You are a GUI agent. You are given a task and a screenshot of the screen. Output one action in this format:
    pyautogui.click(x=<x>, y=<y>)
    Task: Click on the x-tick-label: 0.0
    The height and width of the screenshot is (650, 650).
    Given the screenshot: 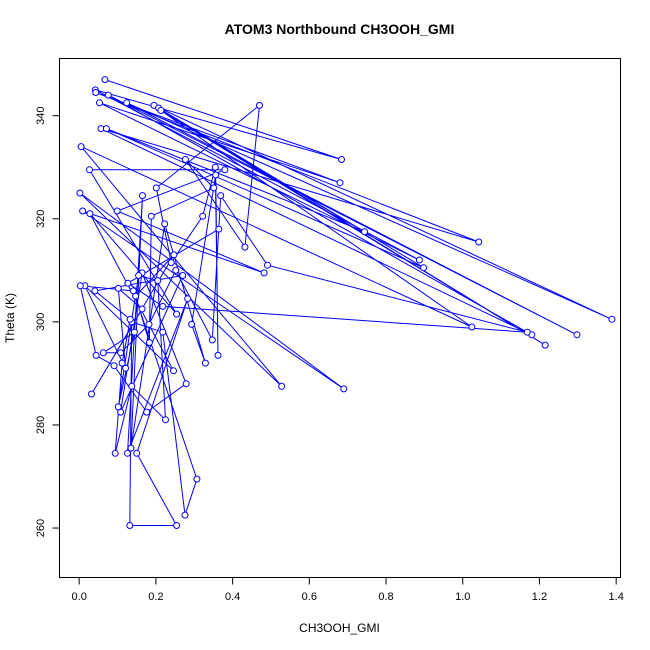 What is the action you would take?
    pyautogui.click(x=79, y=597)
    